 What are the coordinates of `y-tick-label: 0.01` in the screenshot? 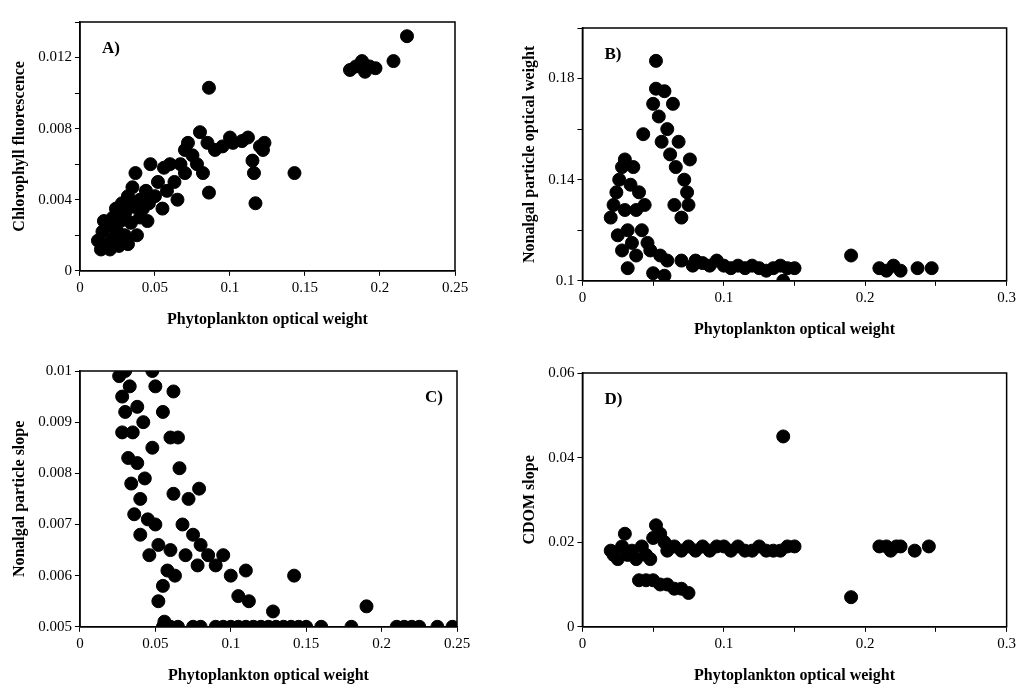 It's located at (58, 369).